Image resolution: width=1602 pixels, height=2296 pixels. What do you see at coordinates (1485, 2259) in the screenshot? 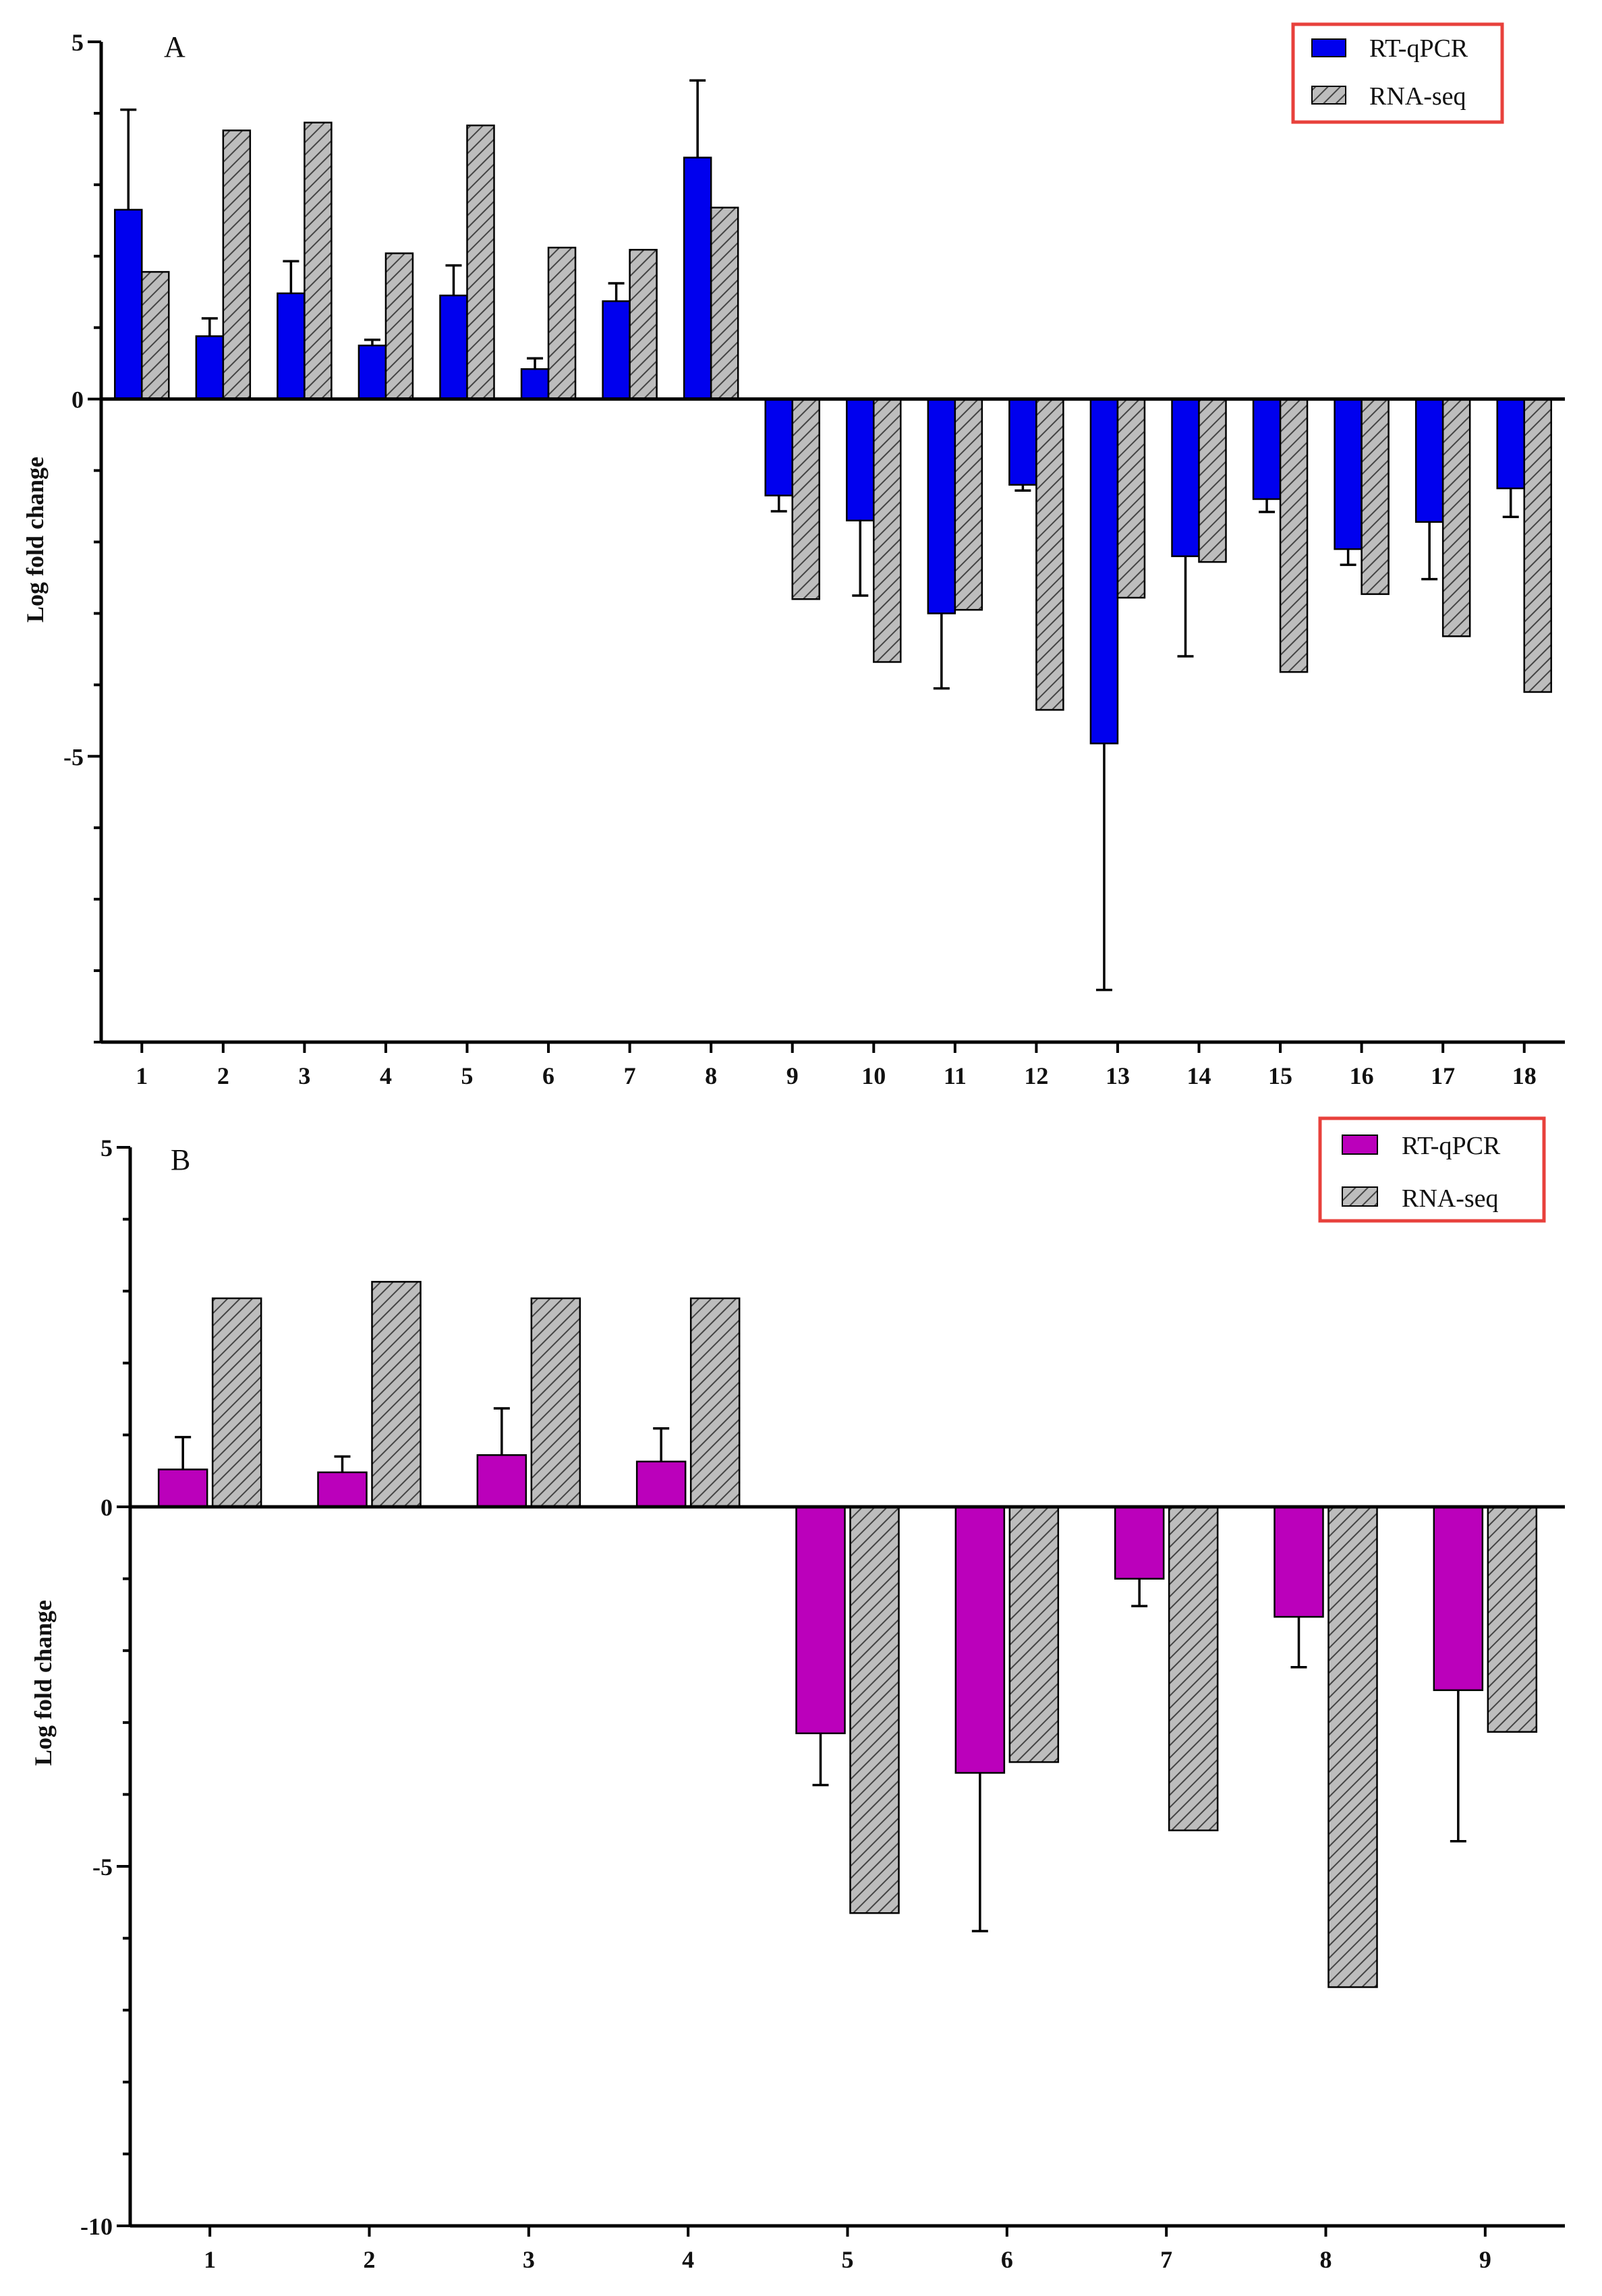
I see `panel-b-xtick-label: 9` at bounding box center [1485, 2259].